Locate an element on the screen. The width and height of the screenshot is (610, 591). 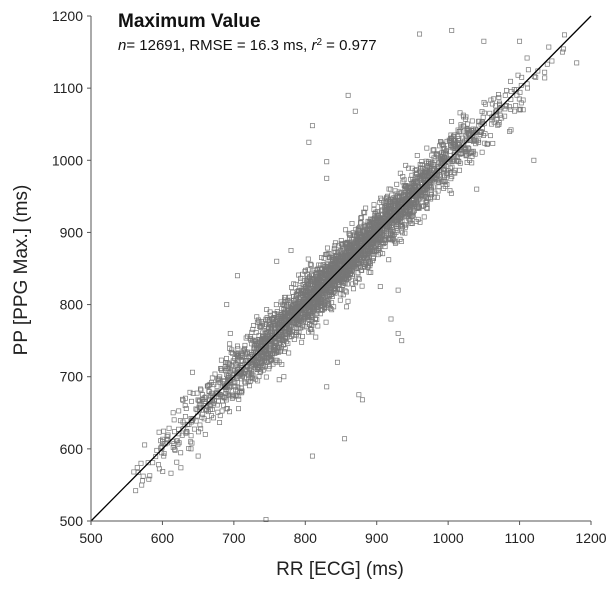
stat-r-exponent: 2 is located at coordinates (319, 42).